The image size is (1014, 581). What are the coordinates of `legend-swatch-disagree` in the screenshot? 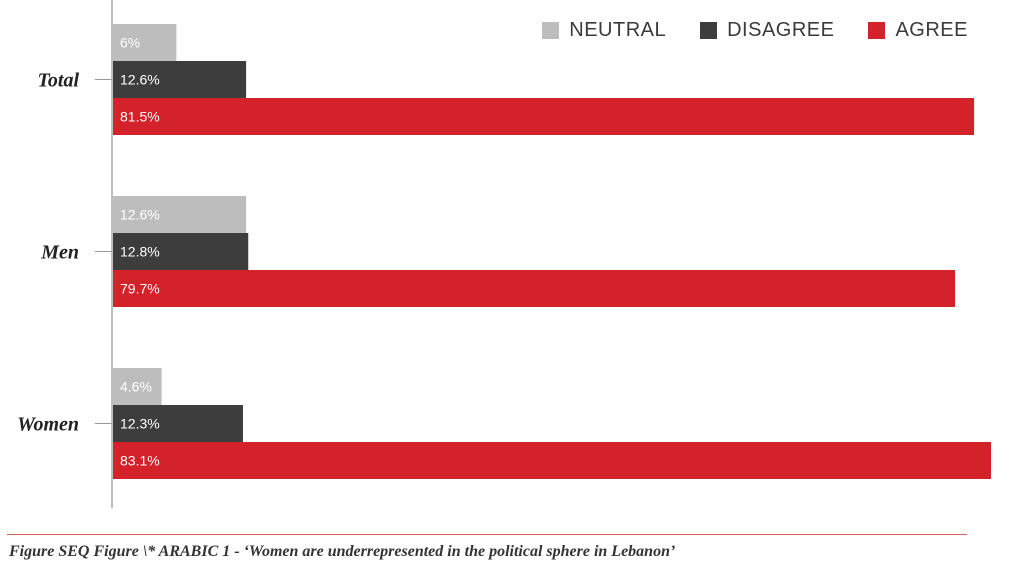 It's located at (709, 30).